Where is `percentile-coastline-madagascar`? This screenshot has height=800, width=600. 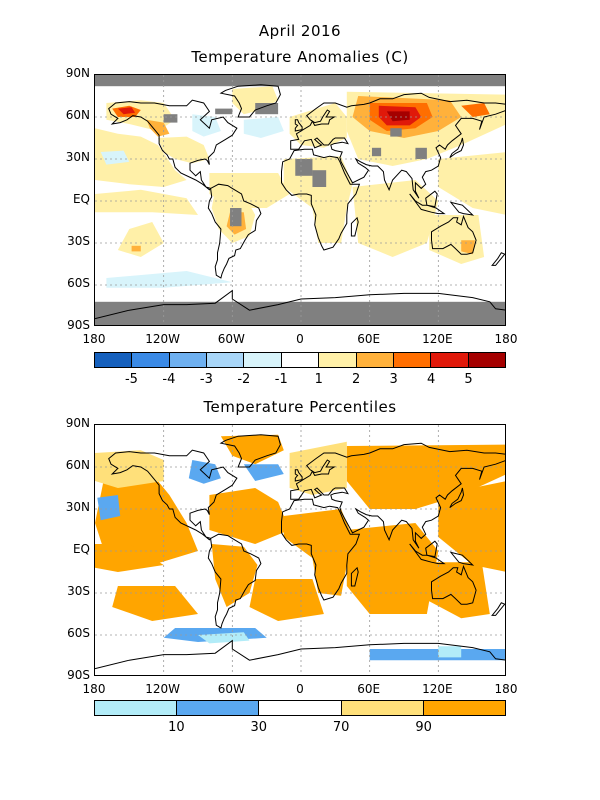 percentile-coastline-madagascar is located at coordinates (354, 576).